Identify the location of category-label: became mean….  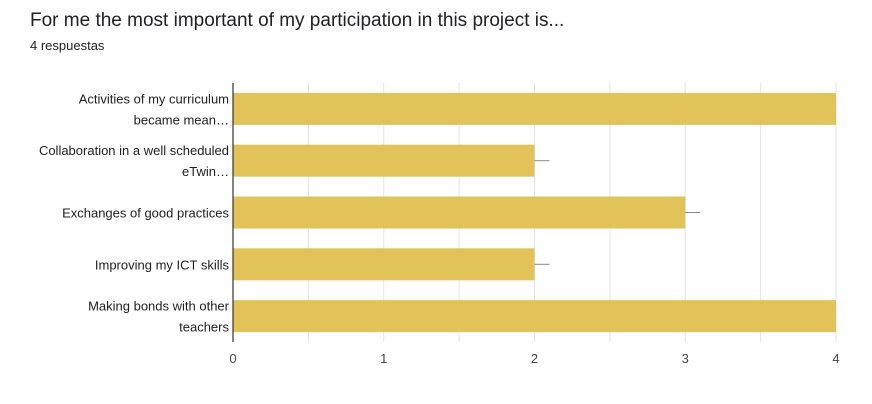
(181, 119).